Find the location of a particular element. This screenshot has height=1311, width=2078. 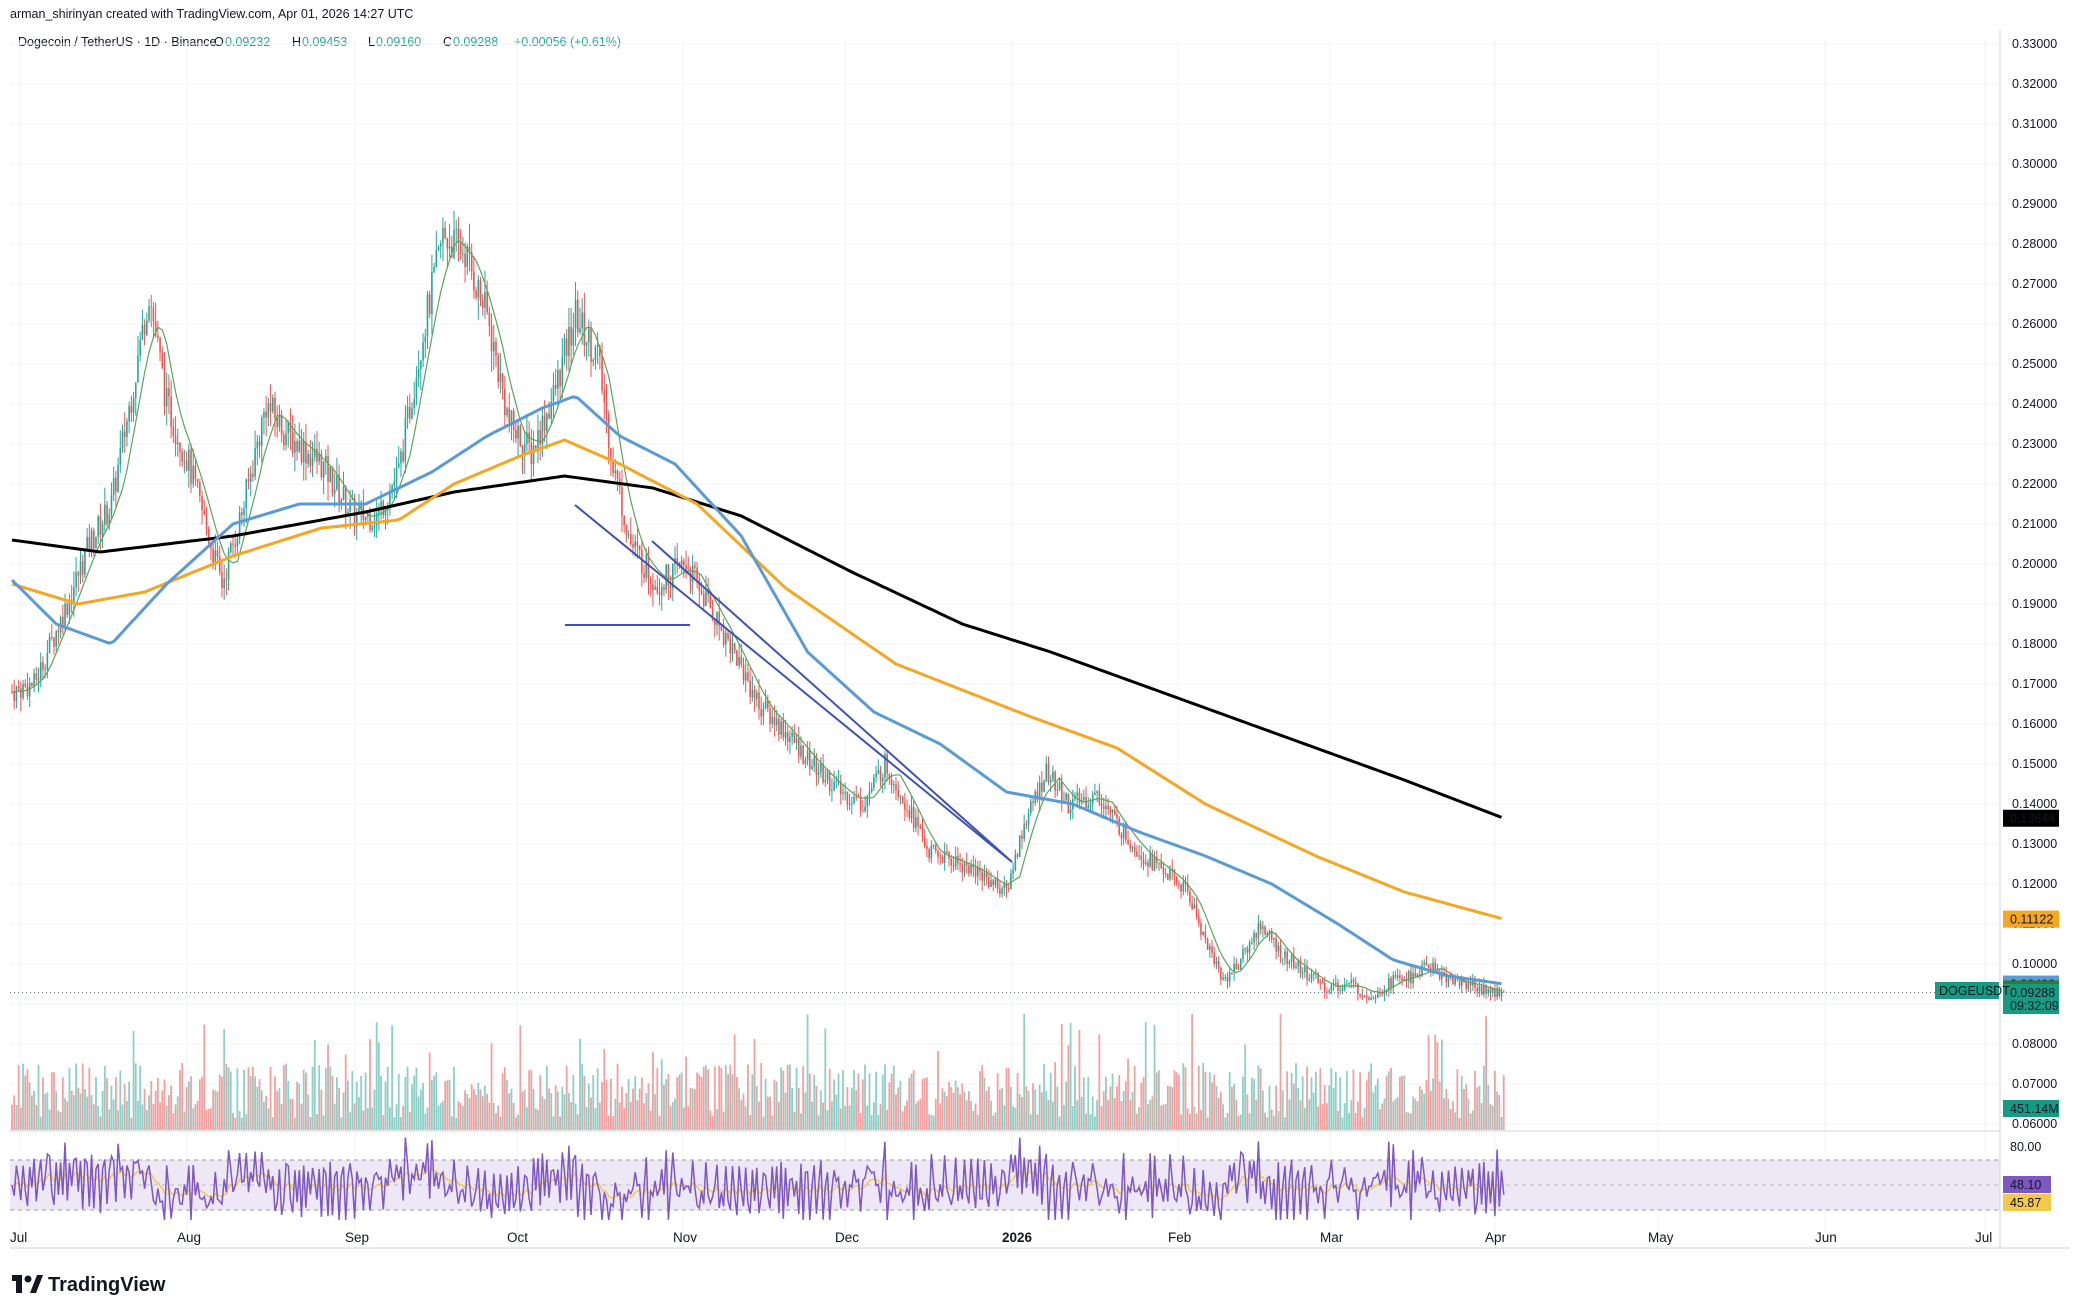

trendlines is located at coordinates (789, 683).